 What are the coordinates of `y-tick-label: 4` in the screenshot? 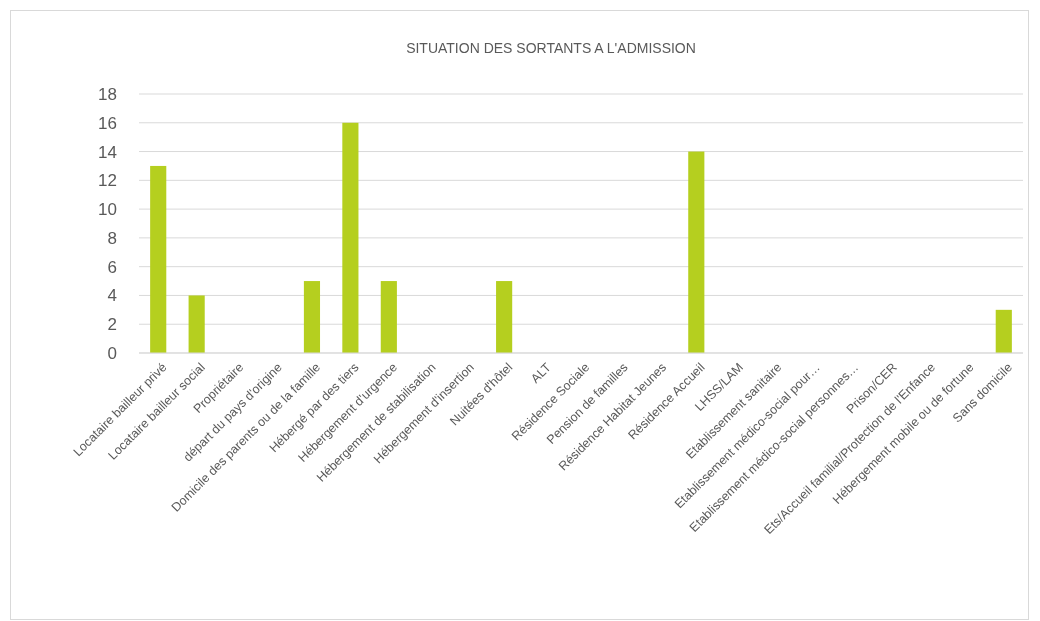 It's located at (112, 296).